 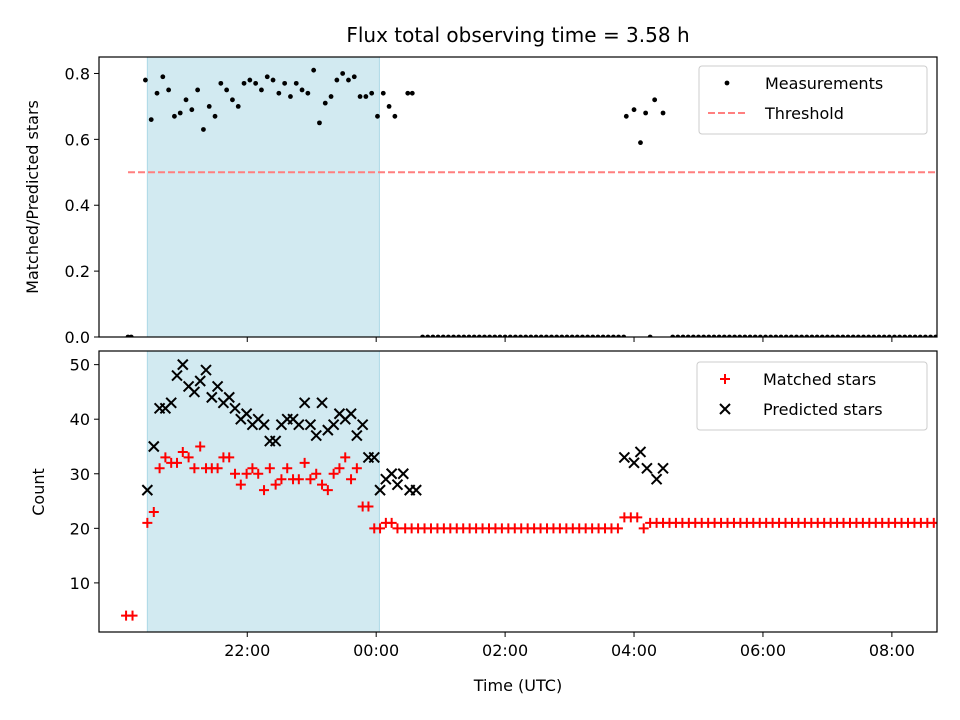 I want to click on y-tick-label: 50, so click(x=80, y=365).